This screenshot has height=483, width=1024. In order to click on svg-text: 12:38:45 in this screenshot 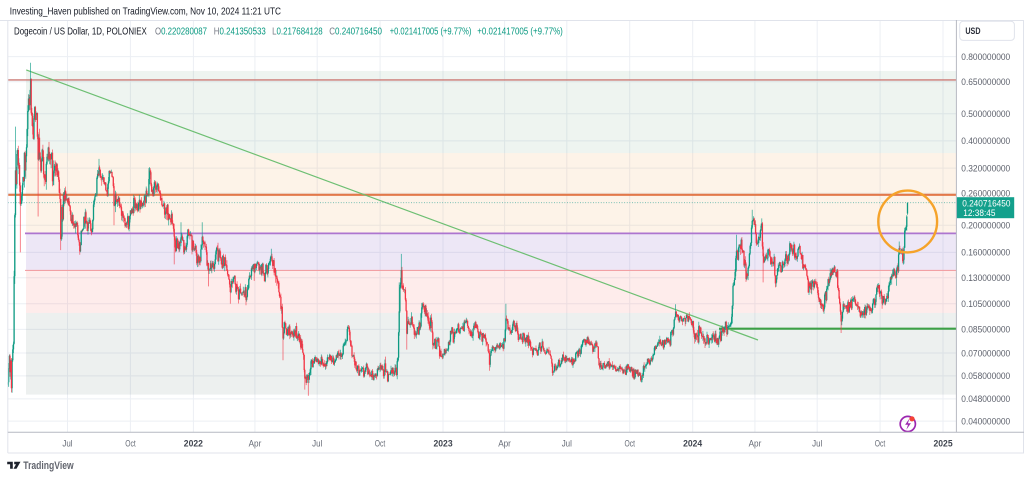, I will do `click(979, 213)`.